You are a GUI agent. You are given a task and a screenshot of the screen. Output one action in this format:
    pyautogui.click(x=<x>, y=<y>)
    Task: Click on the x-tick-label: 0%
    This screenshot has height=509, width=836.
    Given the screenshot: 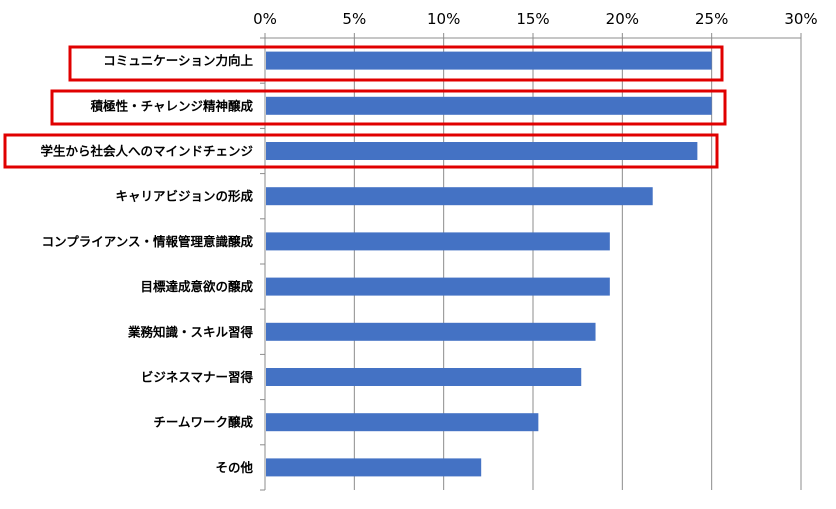 What is the action you would take?
    pyautogui.click(x=265, y=19)
    